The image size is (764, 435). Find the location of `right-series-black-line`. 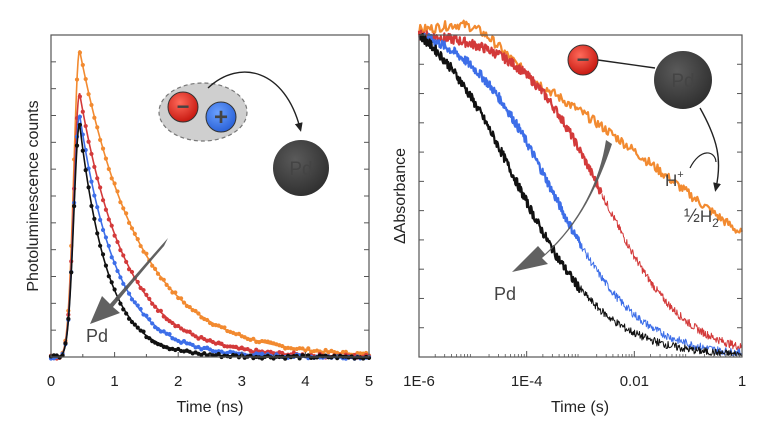

right-series-black-line is located at coordinates (500, 163).